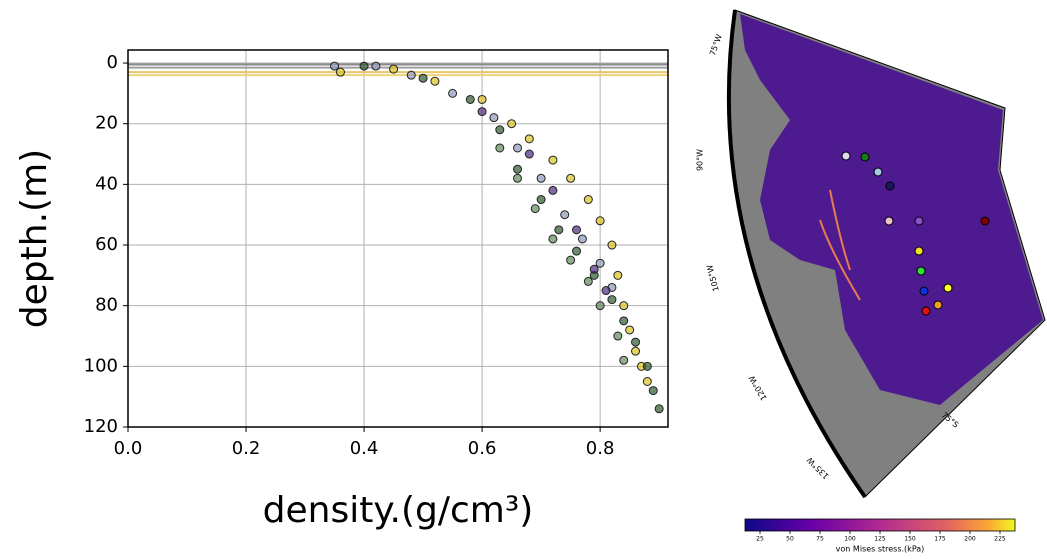 Image resolution: width=1047 pixels, height=559 pixels. I want to click on x-tick-label: 0.8, so click(600, 448).